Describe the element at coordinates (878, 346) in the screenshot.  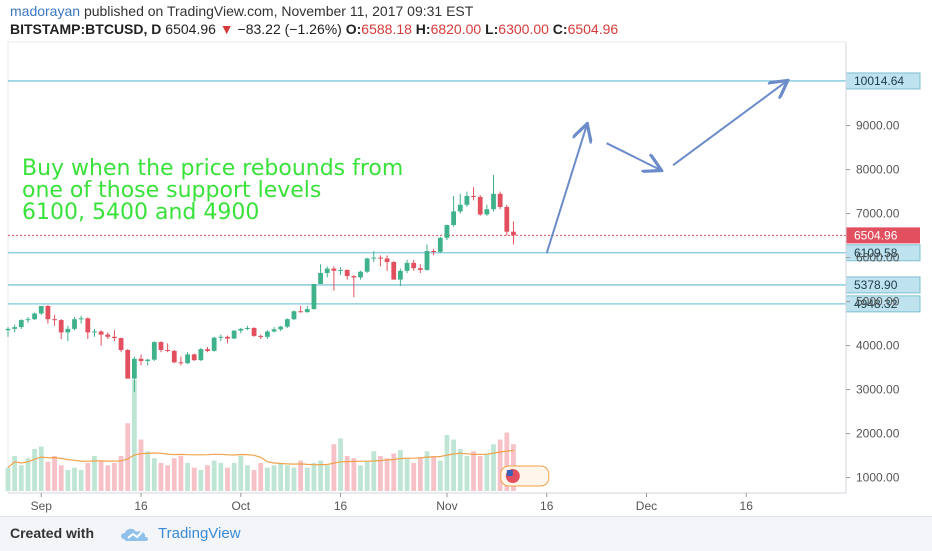
I see `y-tick-label: 4000.00` at that location.